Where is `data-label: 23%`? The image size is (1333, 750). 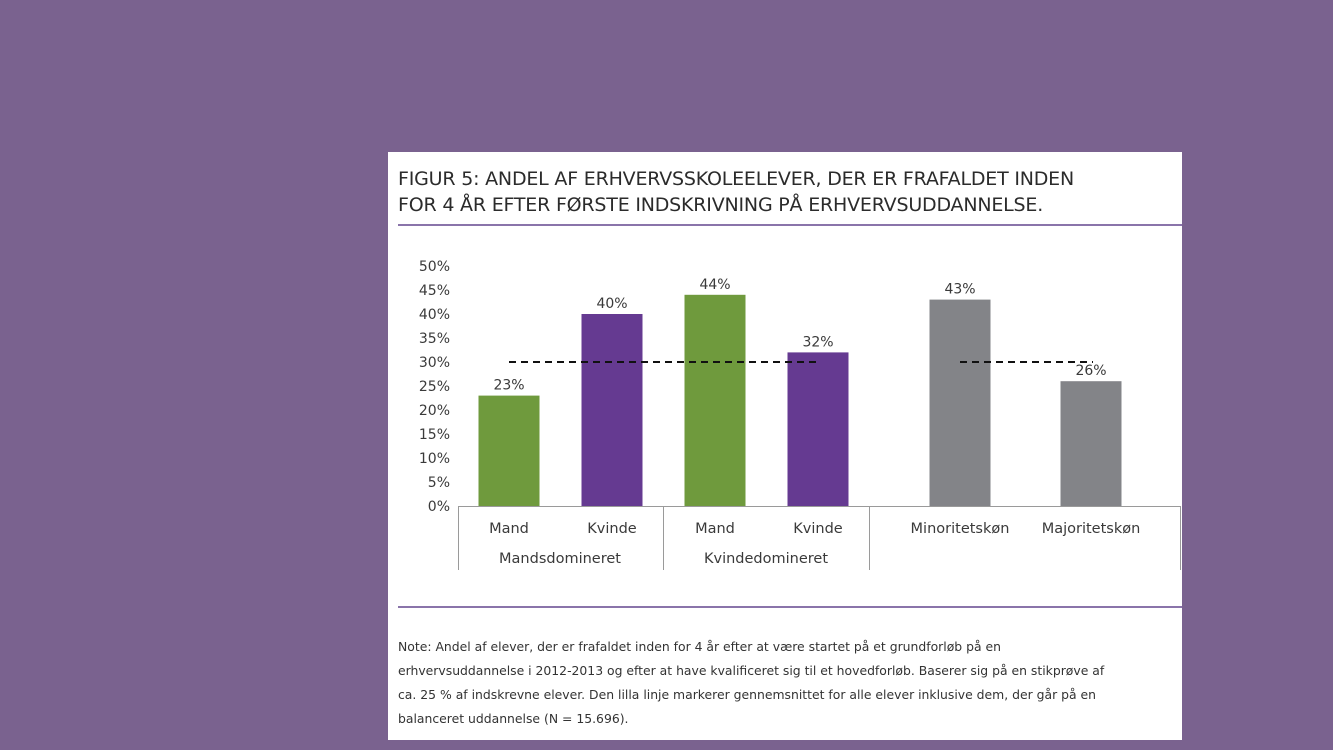 data-label: 23% is located at coordinates (508, 386).